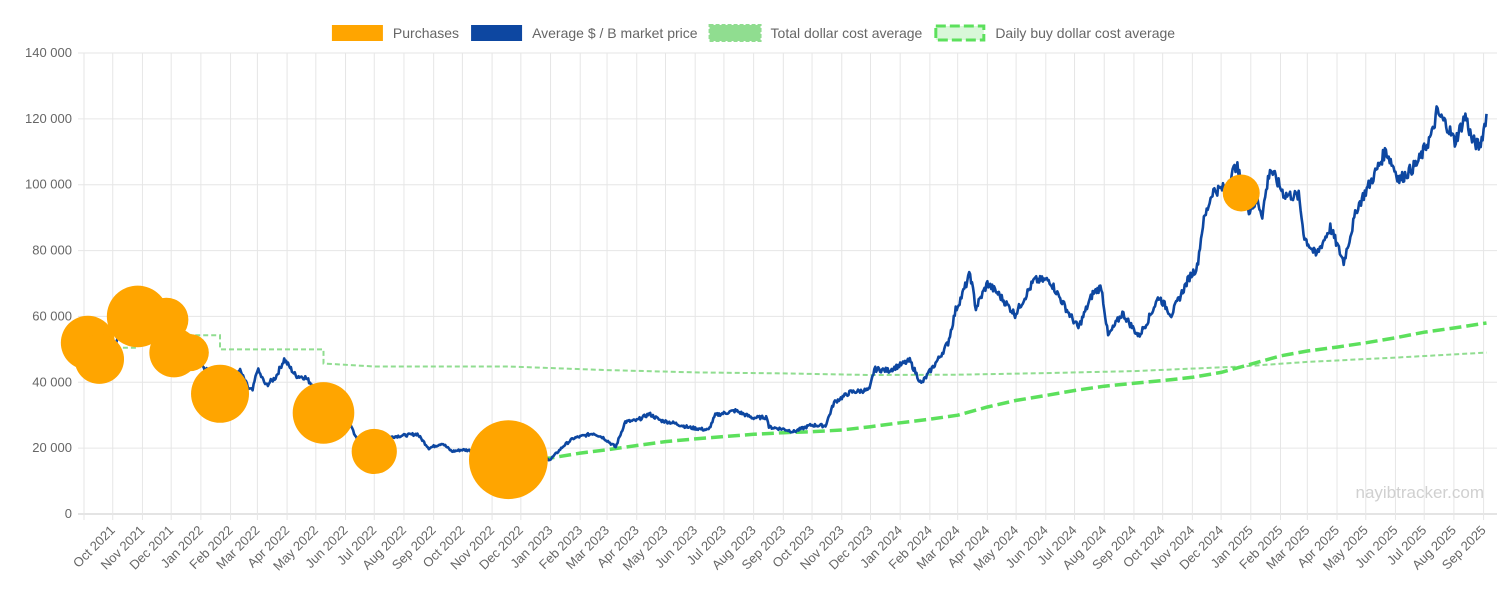  Describe the element at coordinates (52, 381) in the screenshot. I see `y-tick-label: 40 000` at that location.